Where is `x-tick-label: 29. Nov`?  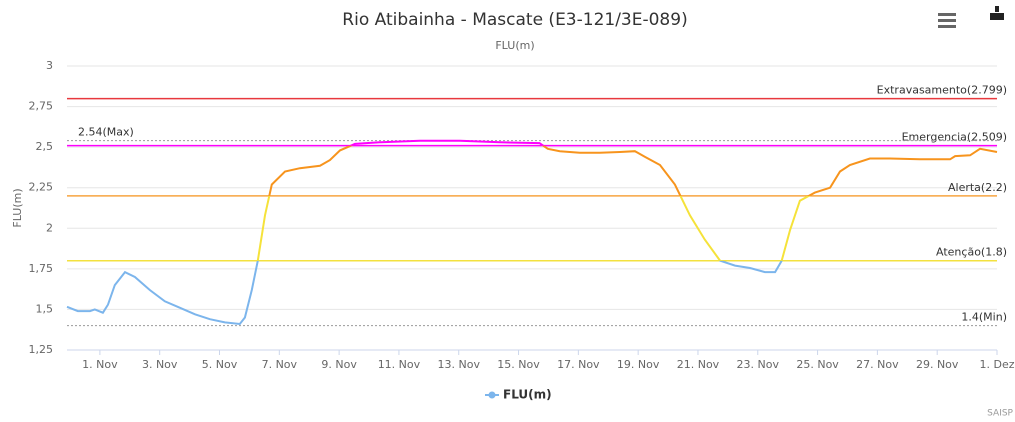
x-tick-label: 29. Nov is located at coordinates (937, 364).